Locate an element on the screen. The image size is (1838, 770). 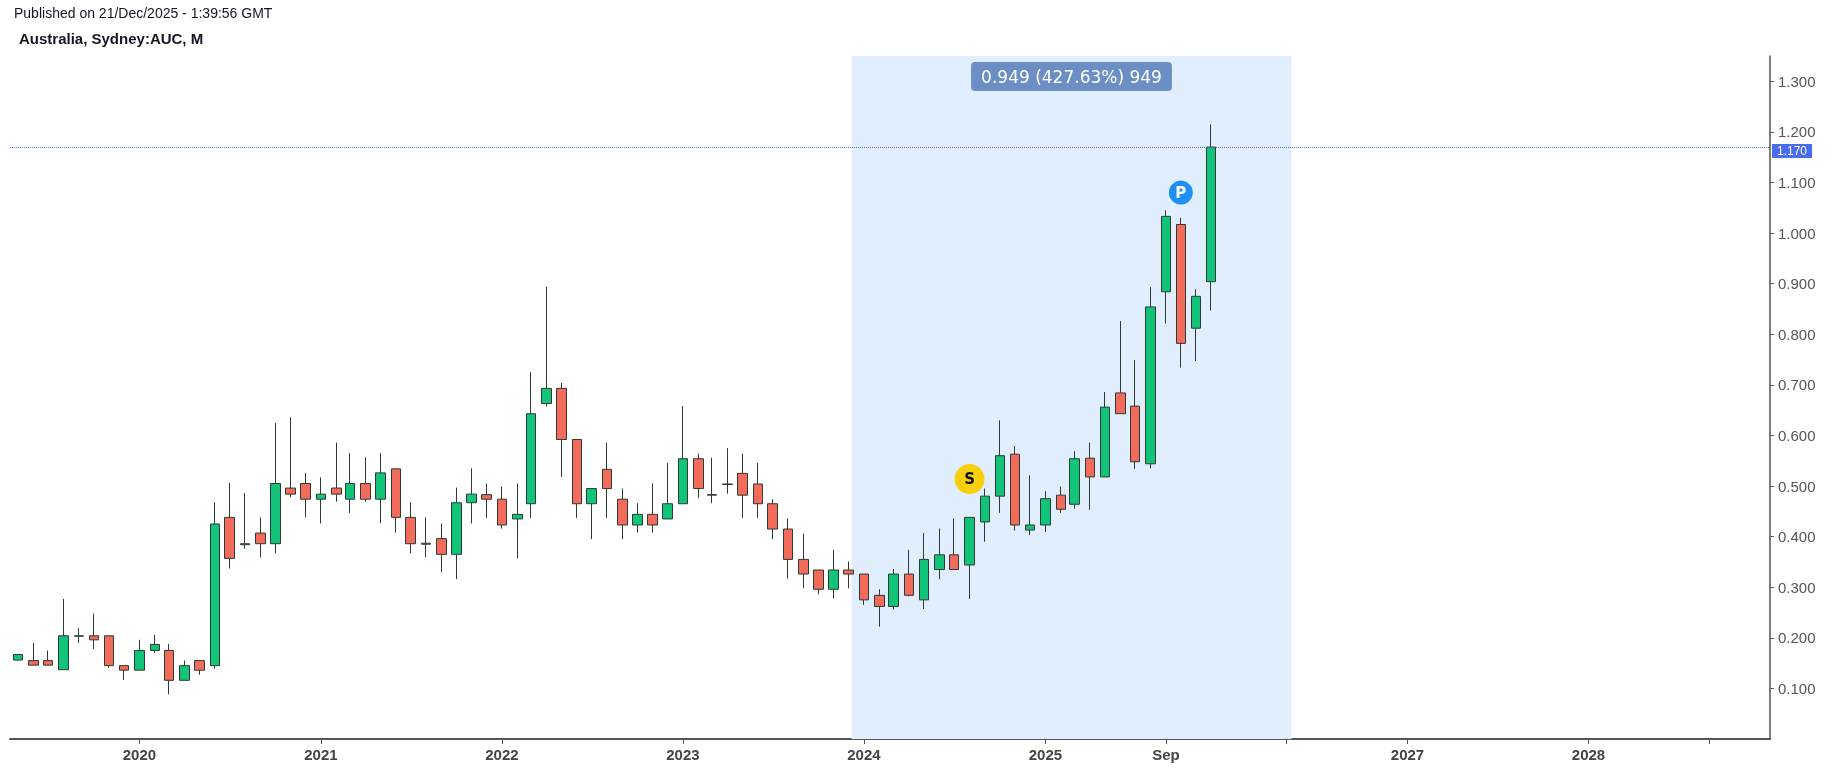
y-tick-label: 0.600 is located at coordinates (1797, 435).